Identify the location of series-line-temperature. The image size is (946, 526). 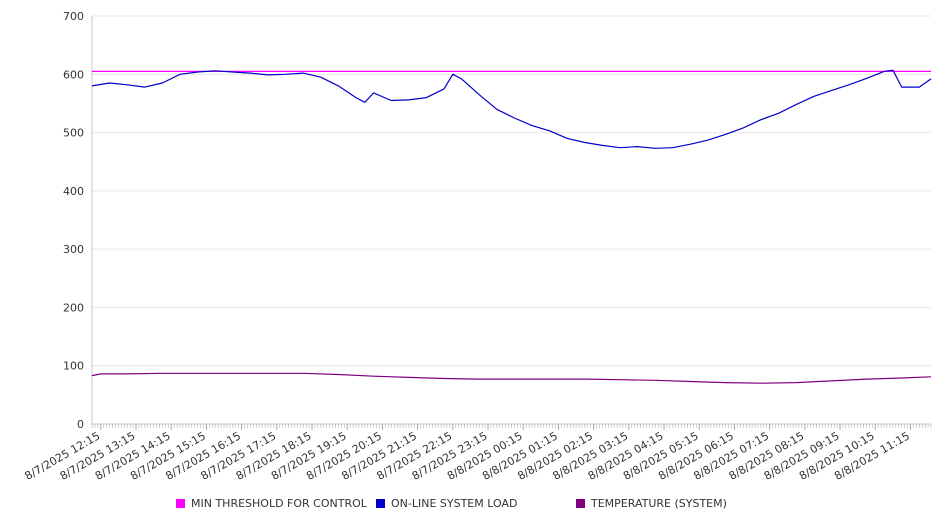
(511, 378).